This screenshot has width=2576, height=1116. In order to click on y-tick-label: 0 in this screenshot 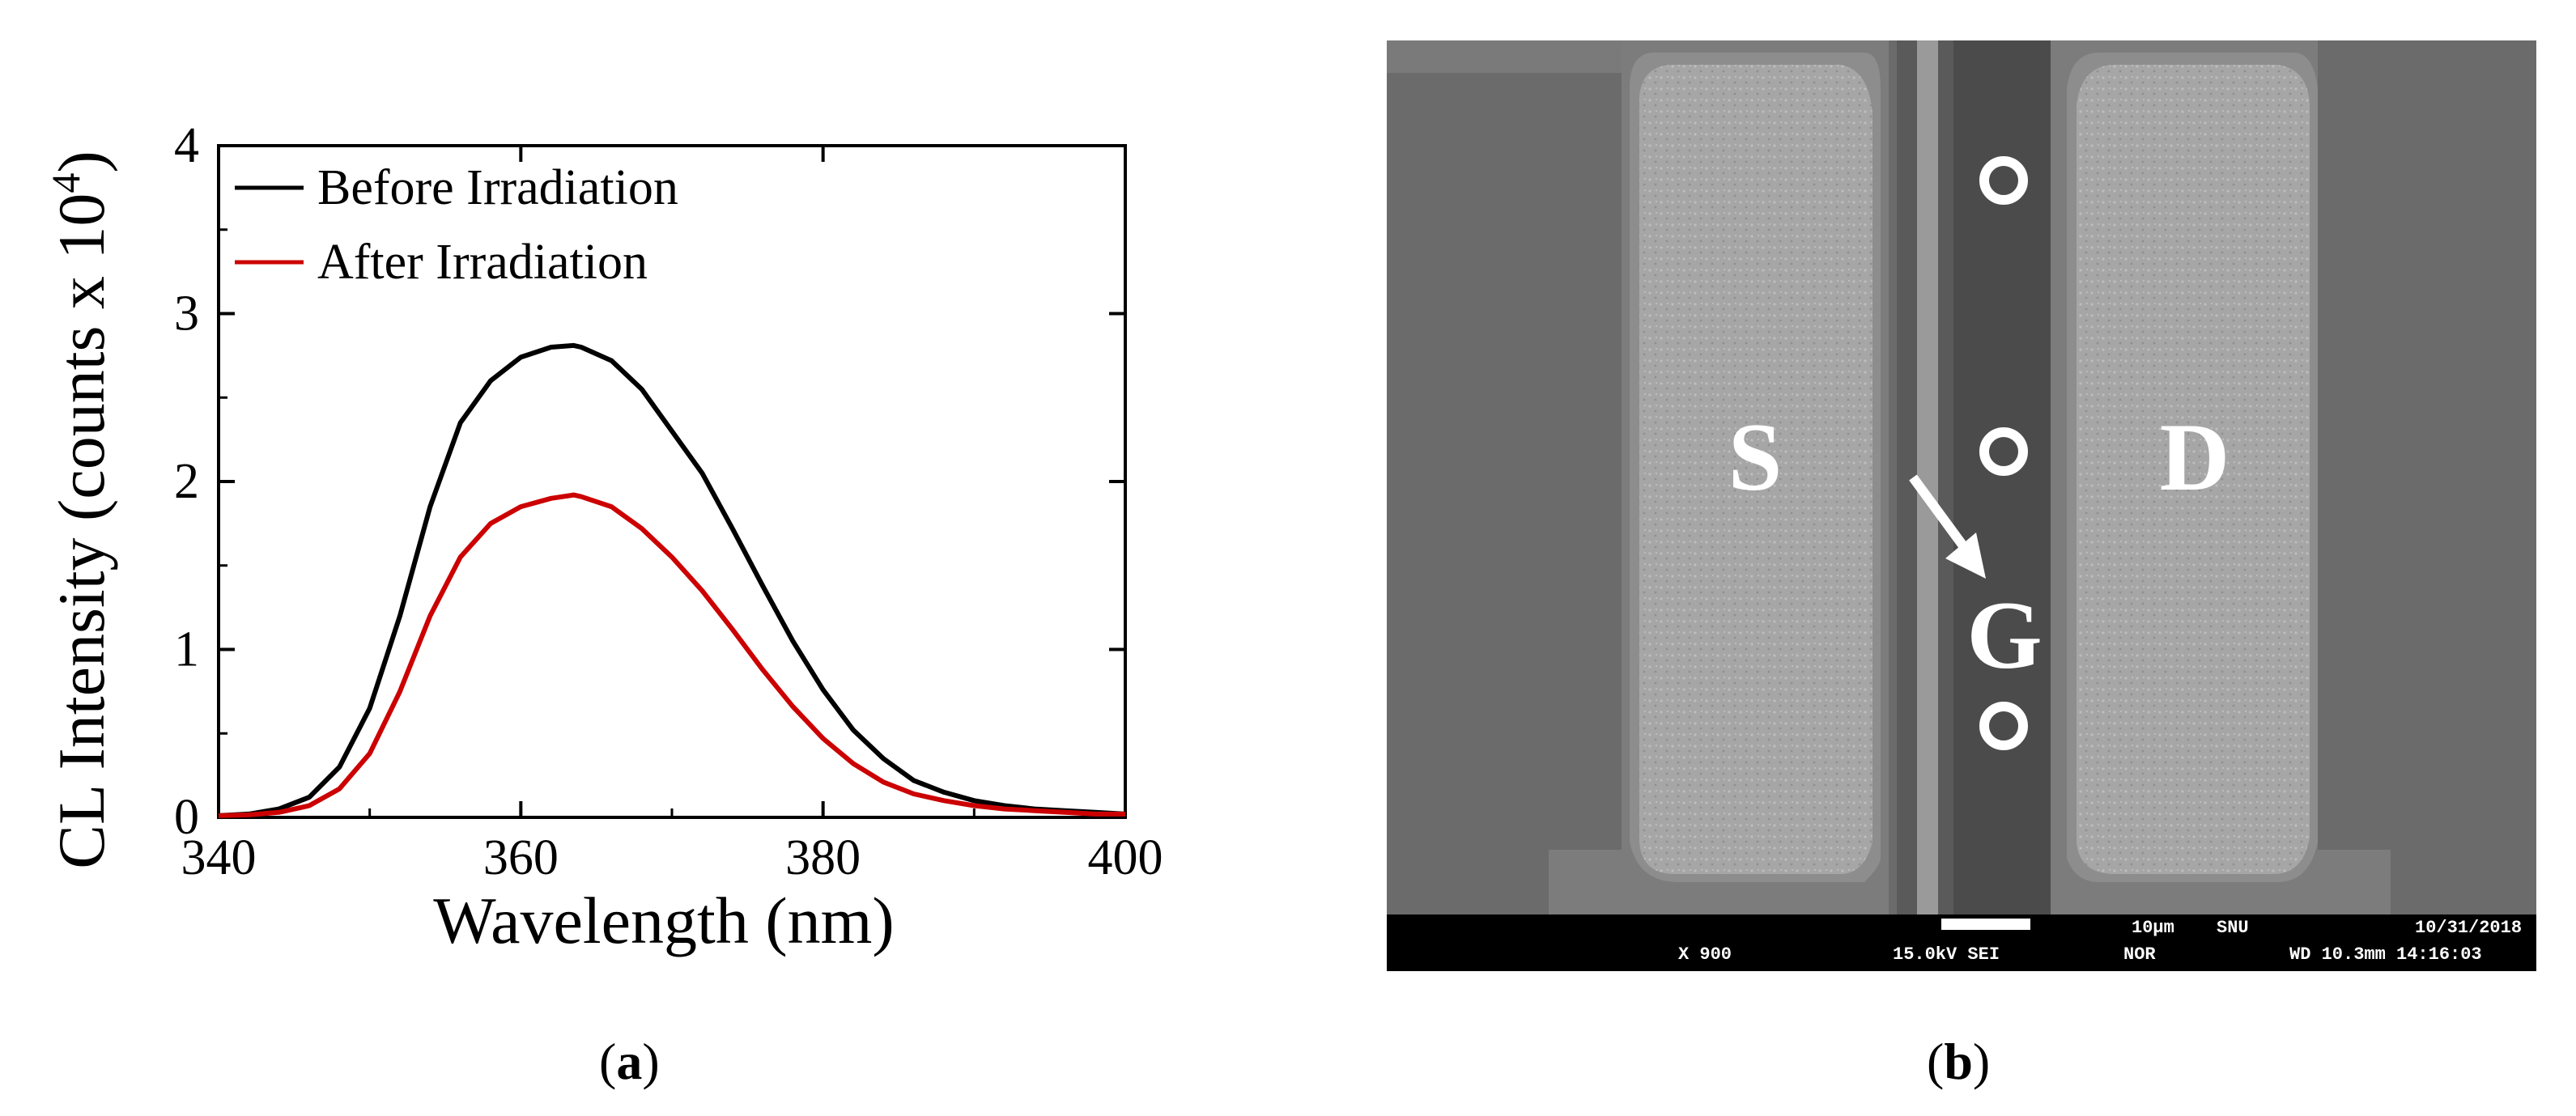, I will do `click(186, 817)`.